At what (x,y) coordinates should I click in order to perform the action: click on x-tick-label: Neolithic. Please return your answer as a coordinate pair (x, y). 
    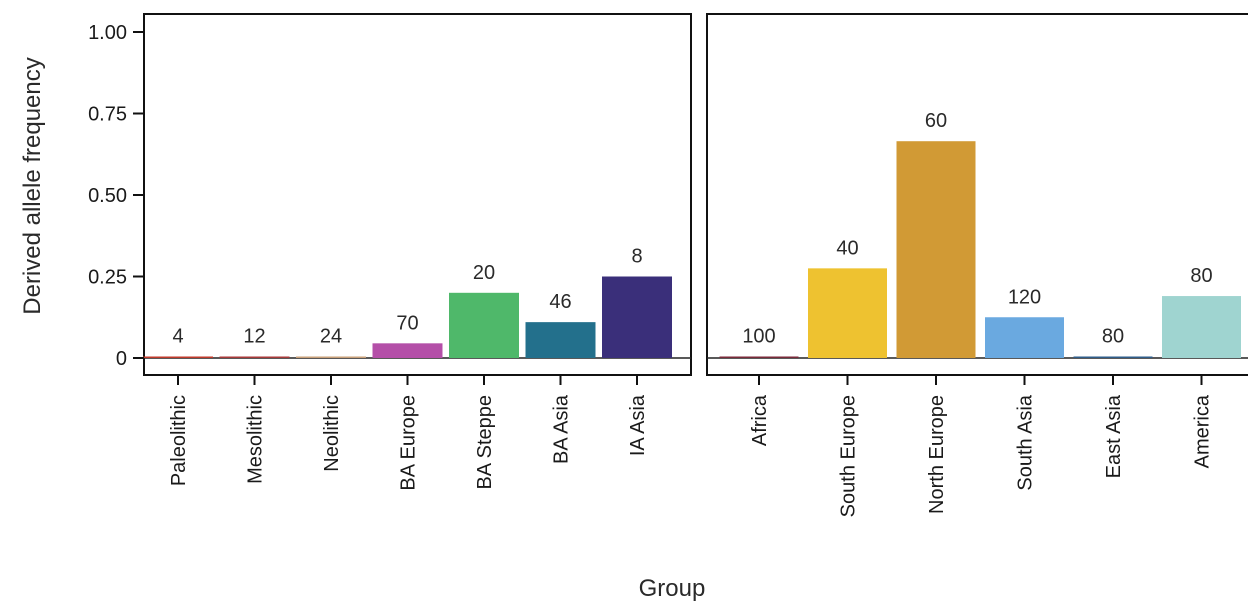
    Looking at the image, I should click on (332, 433).